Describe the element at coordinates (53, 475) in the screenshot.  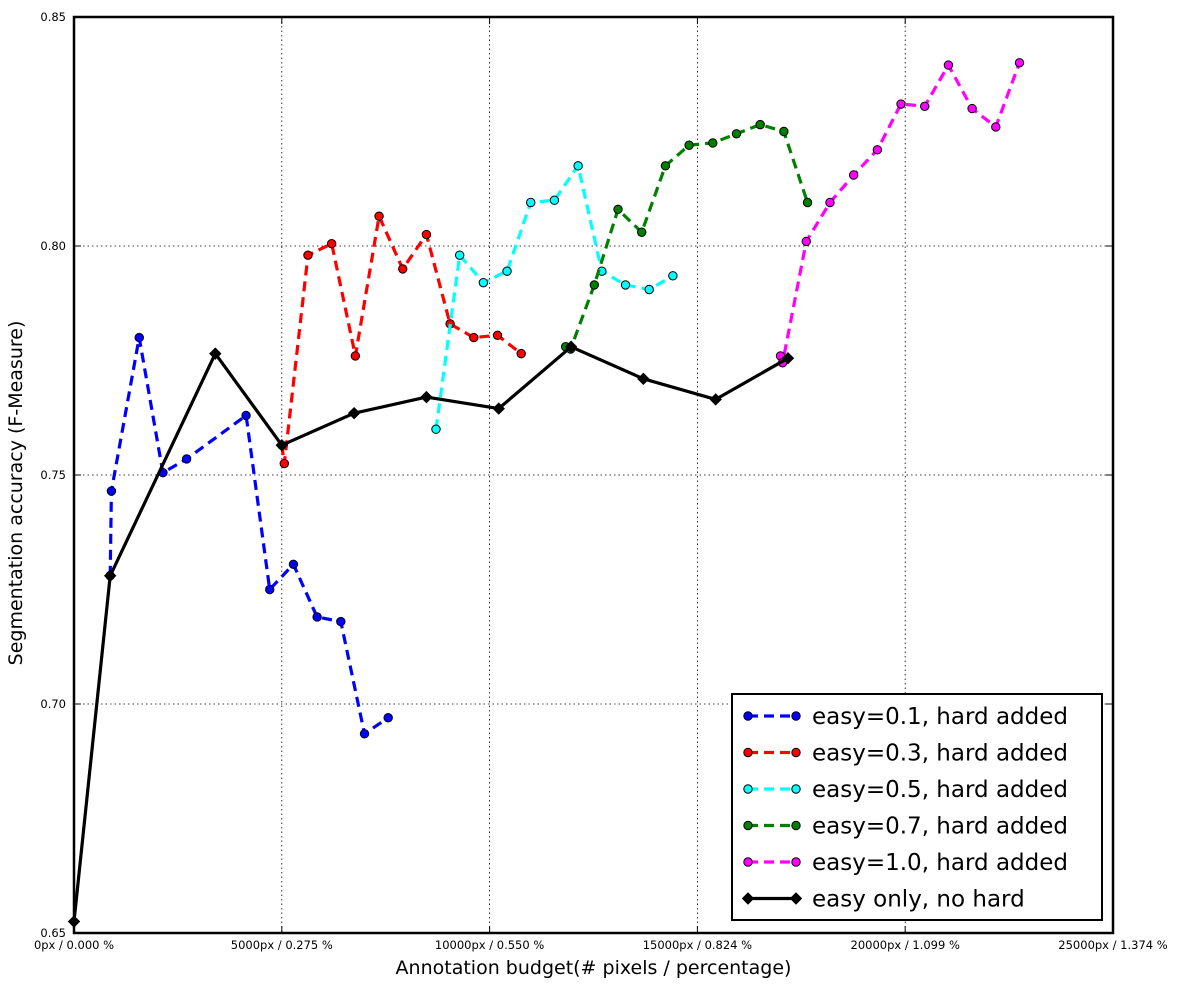
I see `y-tick-label: 0.75` at that location.